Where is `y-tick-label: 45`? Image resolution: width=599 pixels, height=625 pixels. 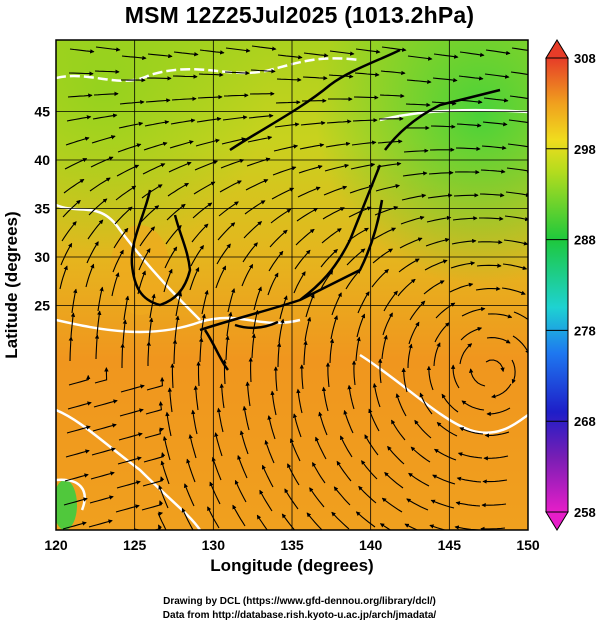
y-tick-label: 45 is located at coordinates (42, 112).